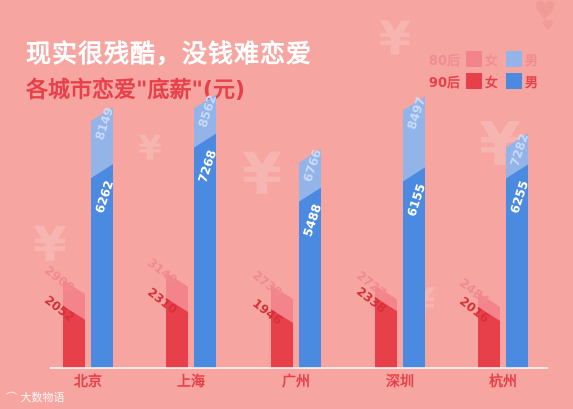  What do you see at coordinates (191, 381) in the screenshot?
I see `category-label: 上海` at bounding box center [191, 381].